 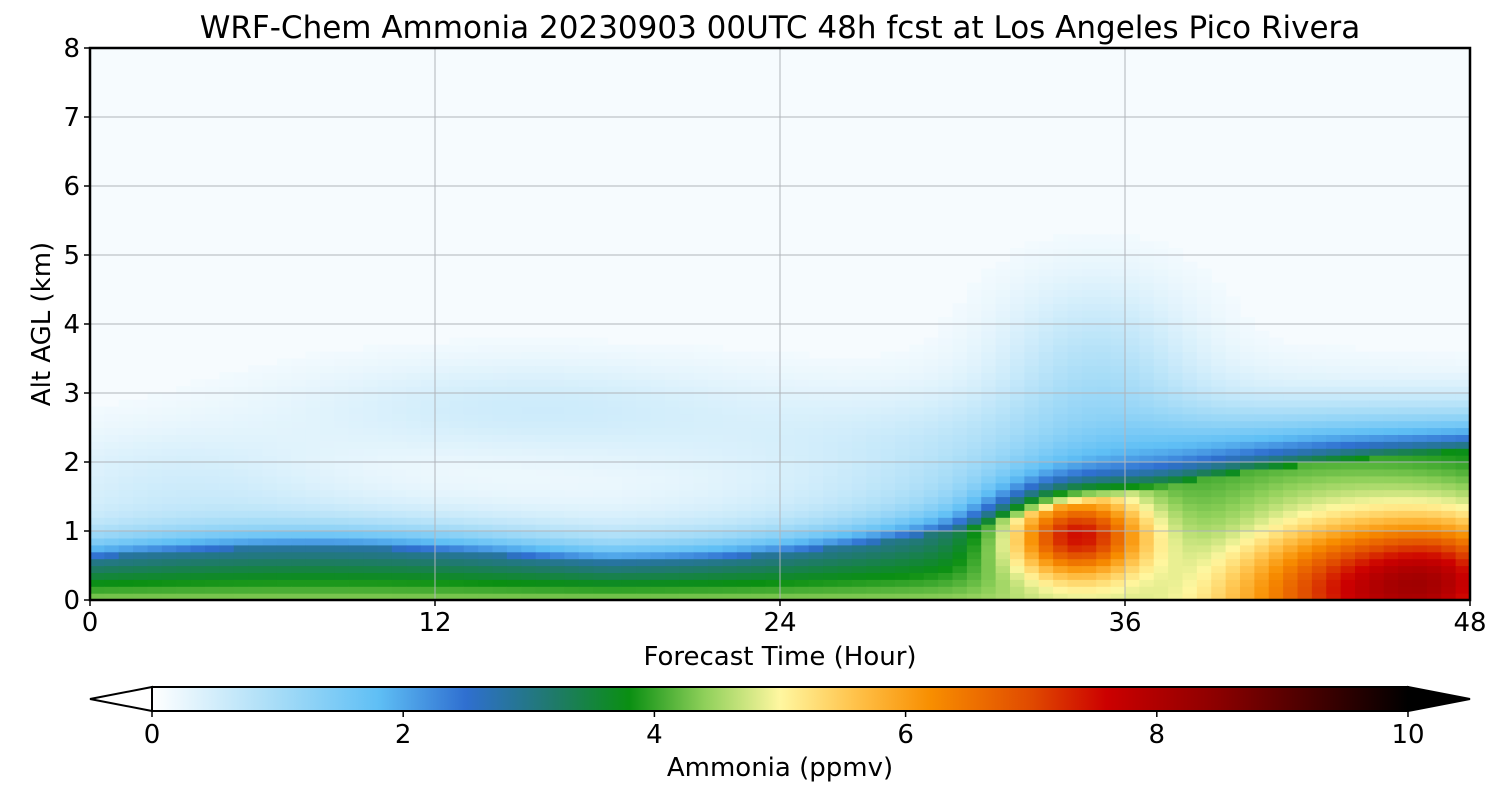 I want to click on colorbar-frame, so click(x=780, y=699).